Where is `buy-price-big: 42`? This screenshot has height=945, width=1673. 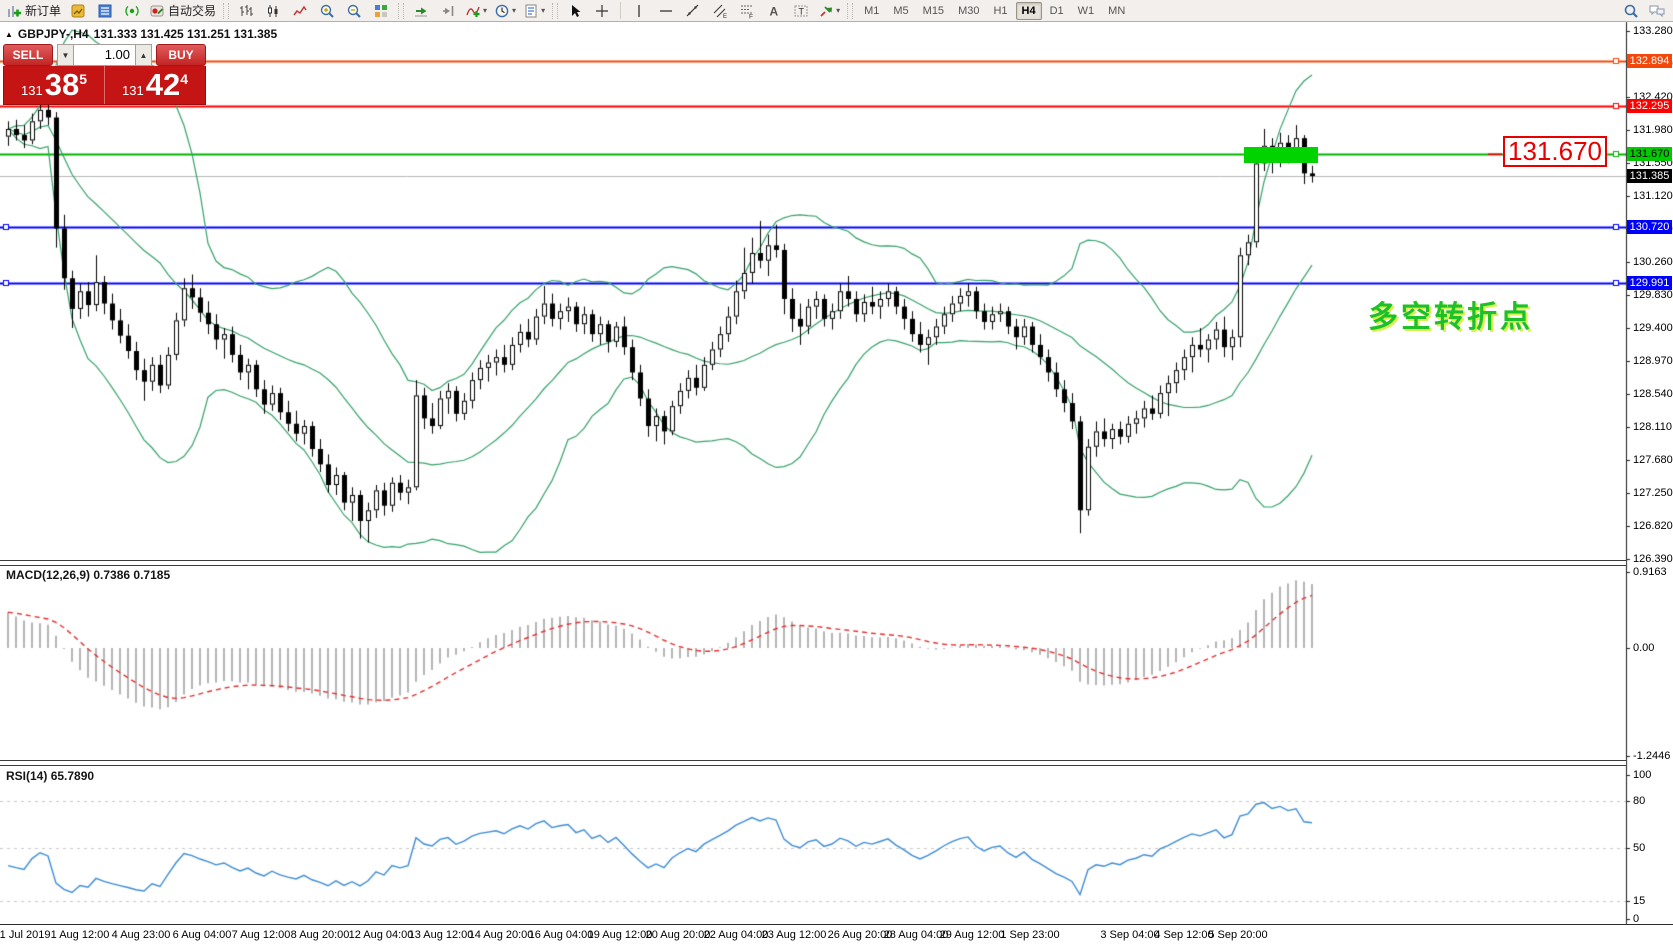 buy-price-big: 42 is located at coordinates (163, 84).